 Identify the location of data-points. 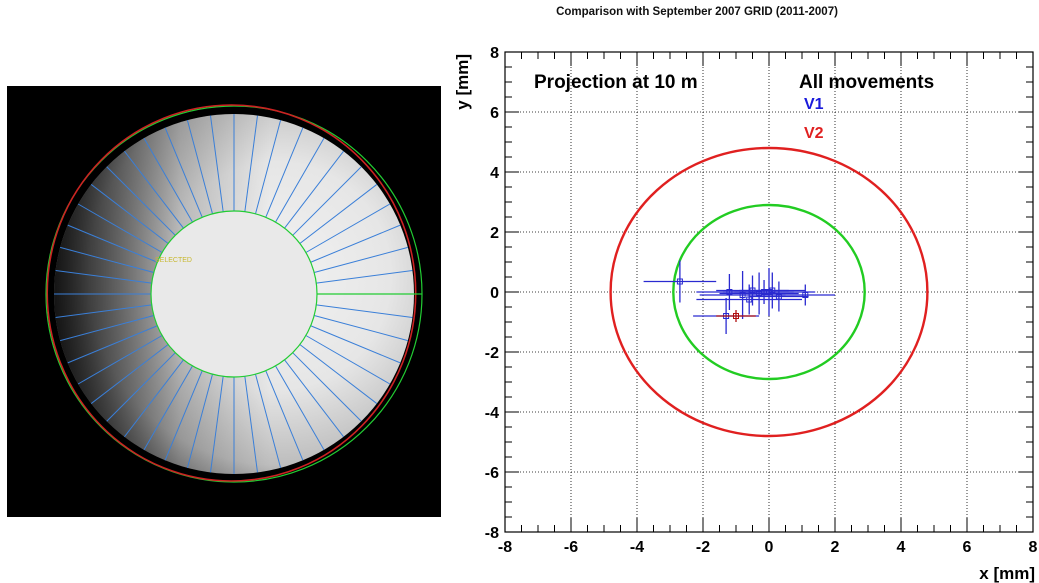
(739, 297).